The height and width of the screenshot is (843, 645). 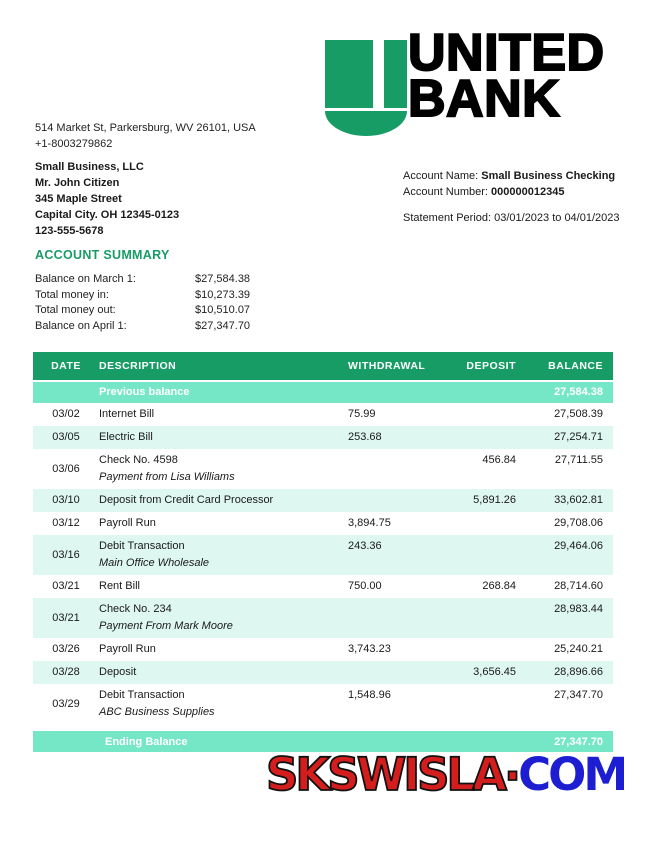 I want to click on bank-phone: +1-8003279862, so click(x=74, y=144).